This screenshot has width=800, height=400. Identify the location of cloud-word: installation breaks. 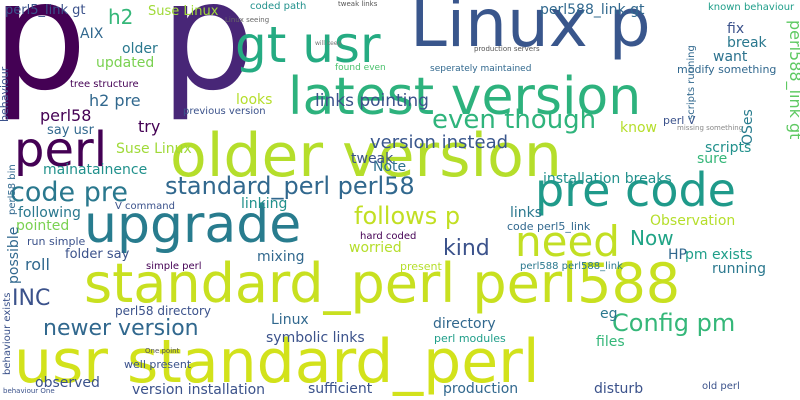
(607, 179).